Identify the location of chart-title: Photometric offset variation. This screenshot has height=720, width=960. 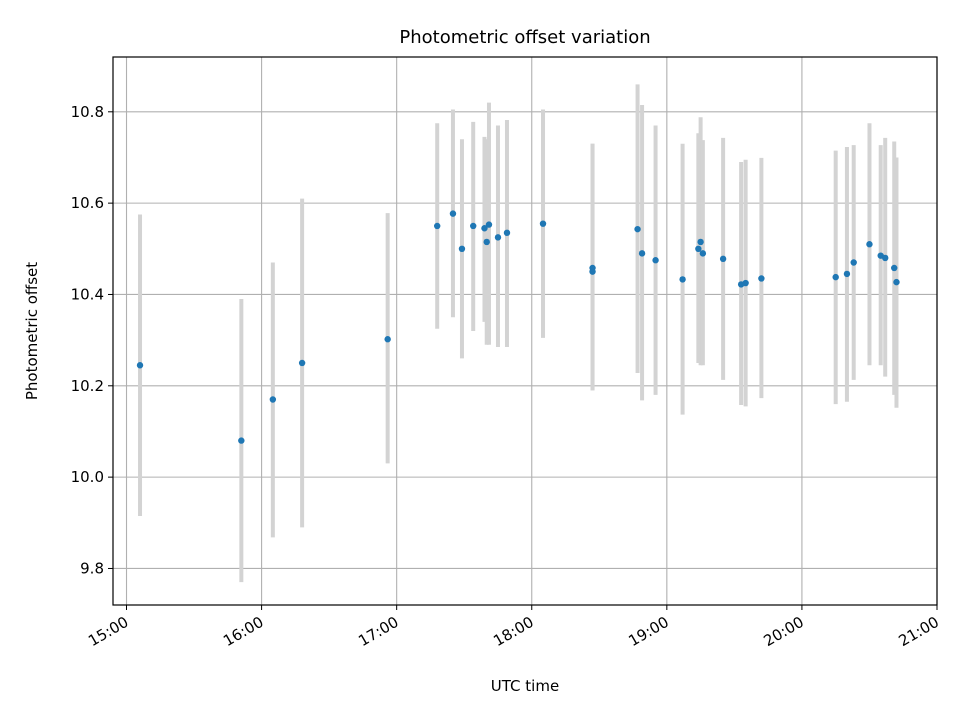
(524, 37).